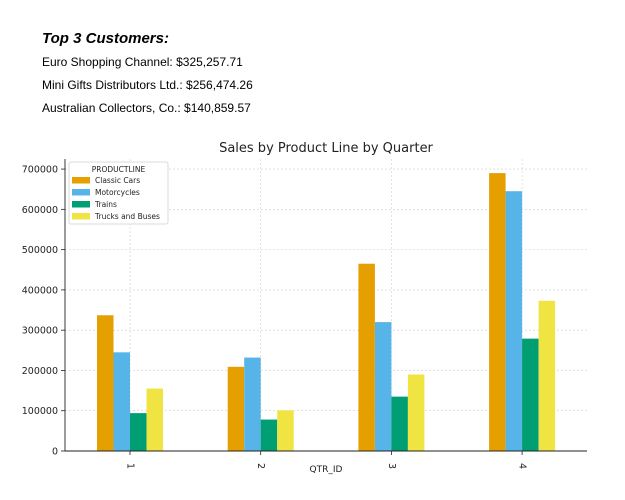  I want to click on x-tick-label: 4, so click(522, 466).